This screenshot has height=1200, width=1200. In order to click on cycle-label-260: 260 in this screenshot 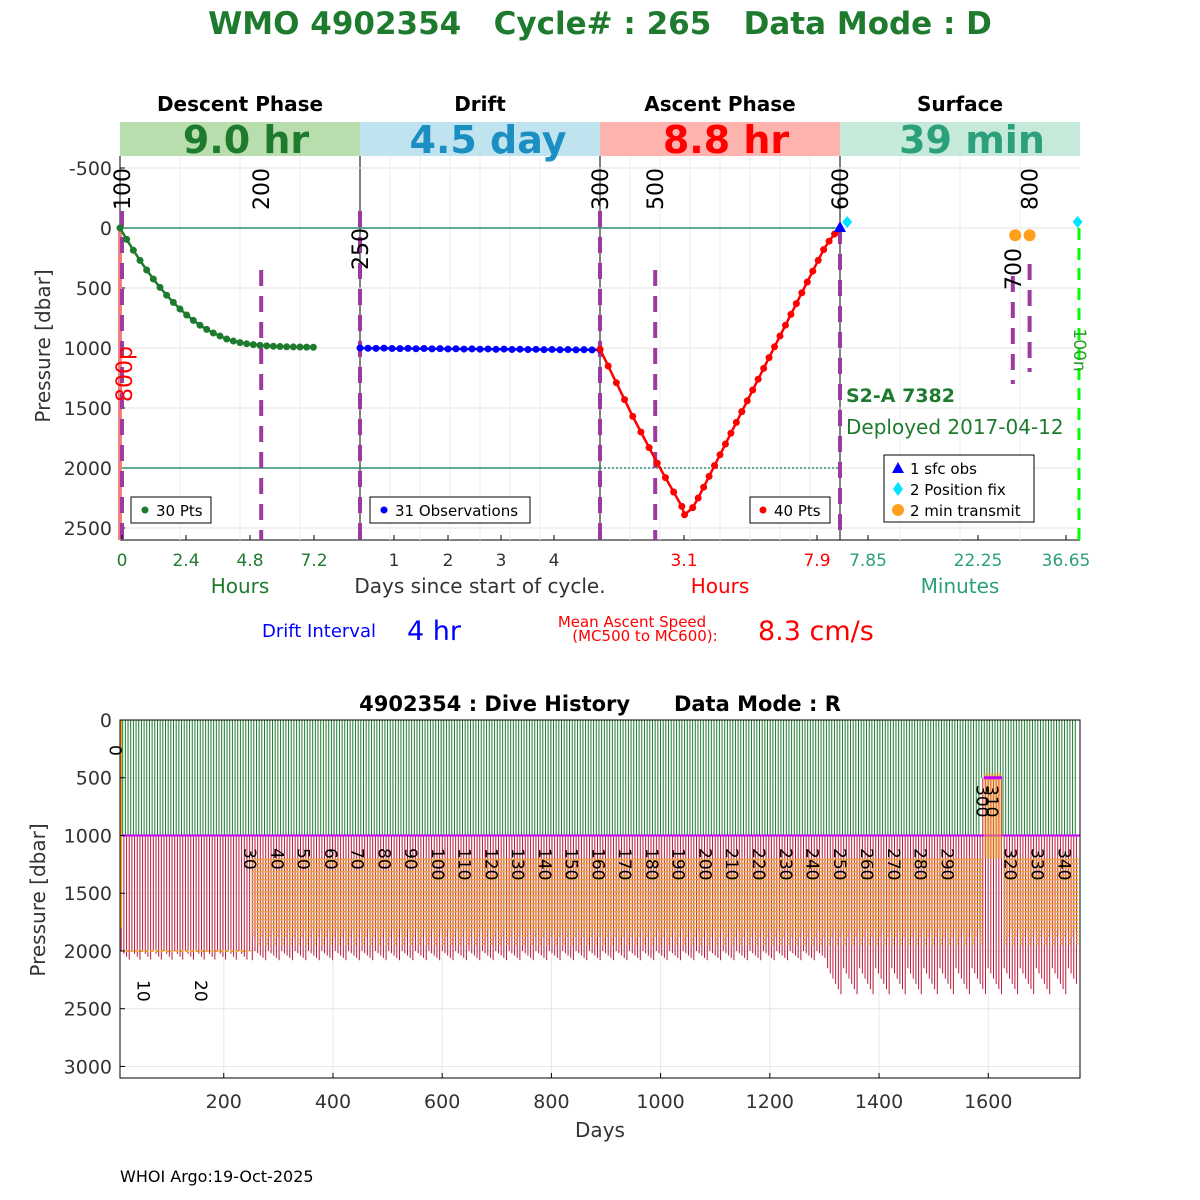, I will do `click(866, 864)`.